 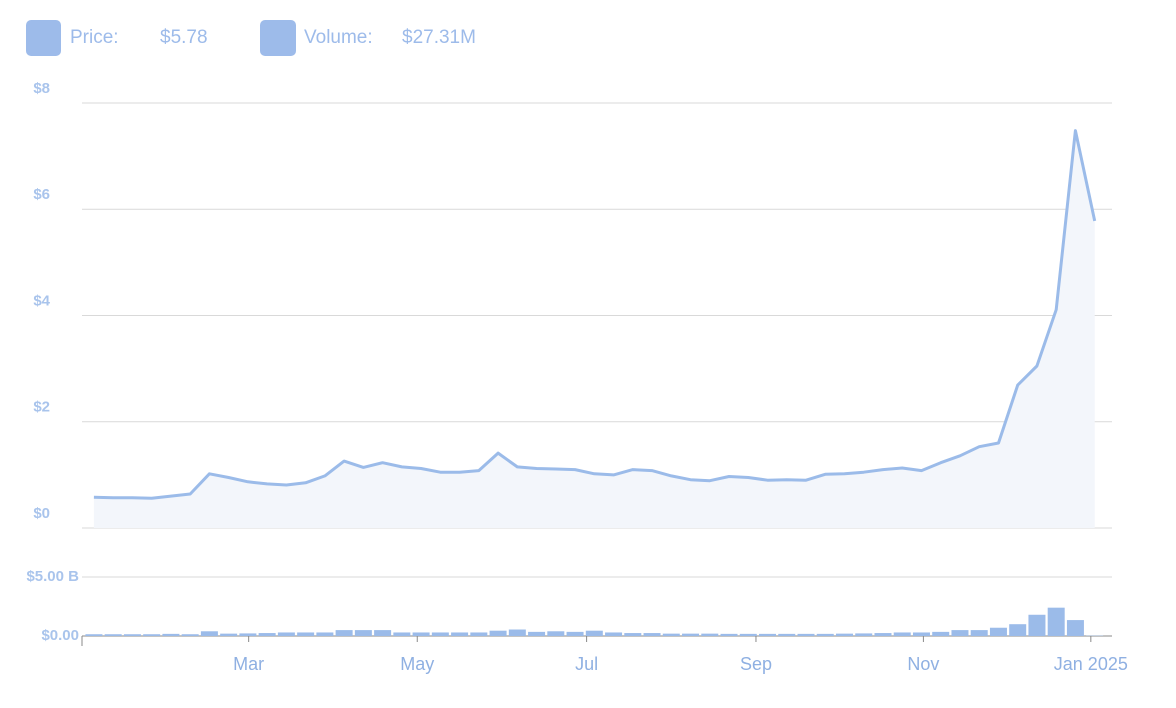 I want to click on x-tick-label: May, so click(x=417, y=664).